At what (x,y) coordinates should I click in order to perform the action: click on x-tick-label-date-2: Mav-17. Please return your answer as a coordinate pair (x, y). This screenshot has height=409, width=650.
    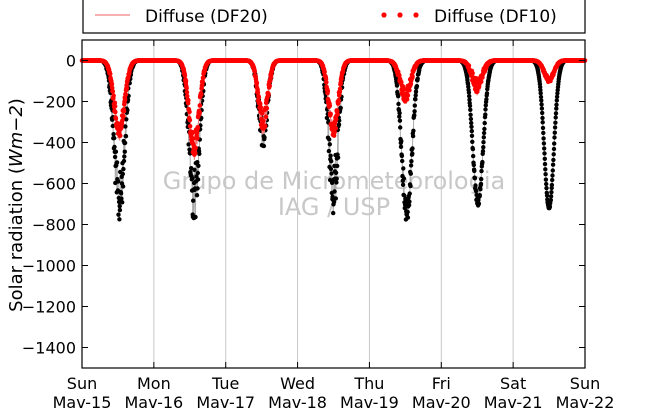
    Looking at the image, I should click on (225, 401).